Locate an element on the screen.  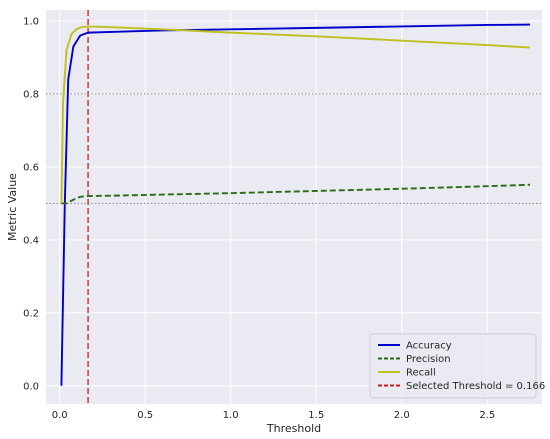
y-tick-label: 0.8 is located at coordinates (31, 94).